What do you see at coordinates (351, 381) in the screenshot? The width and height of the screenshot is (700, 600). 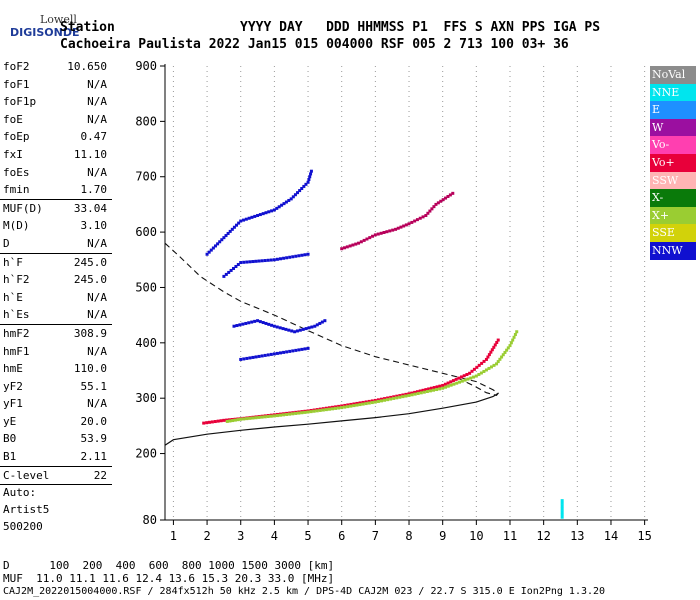 I see `trace-o-trace-f2` at bounding box center [351, 381].